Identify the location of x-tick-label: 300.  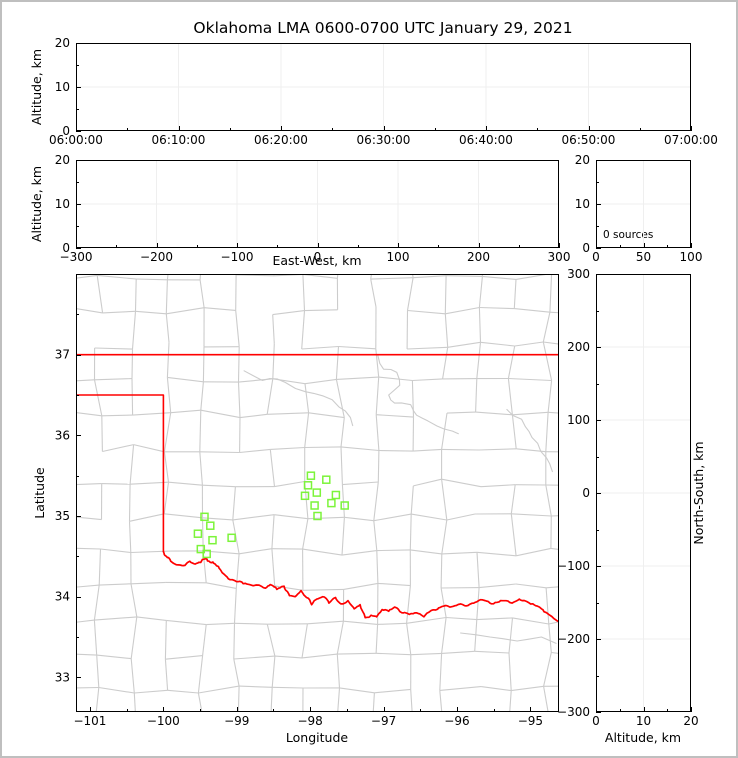
(559, 257).